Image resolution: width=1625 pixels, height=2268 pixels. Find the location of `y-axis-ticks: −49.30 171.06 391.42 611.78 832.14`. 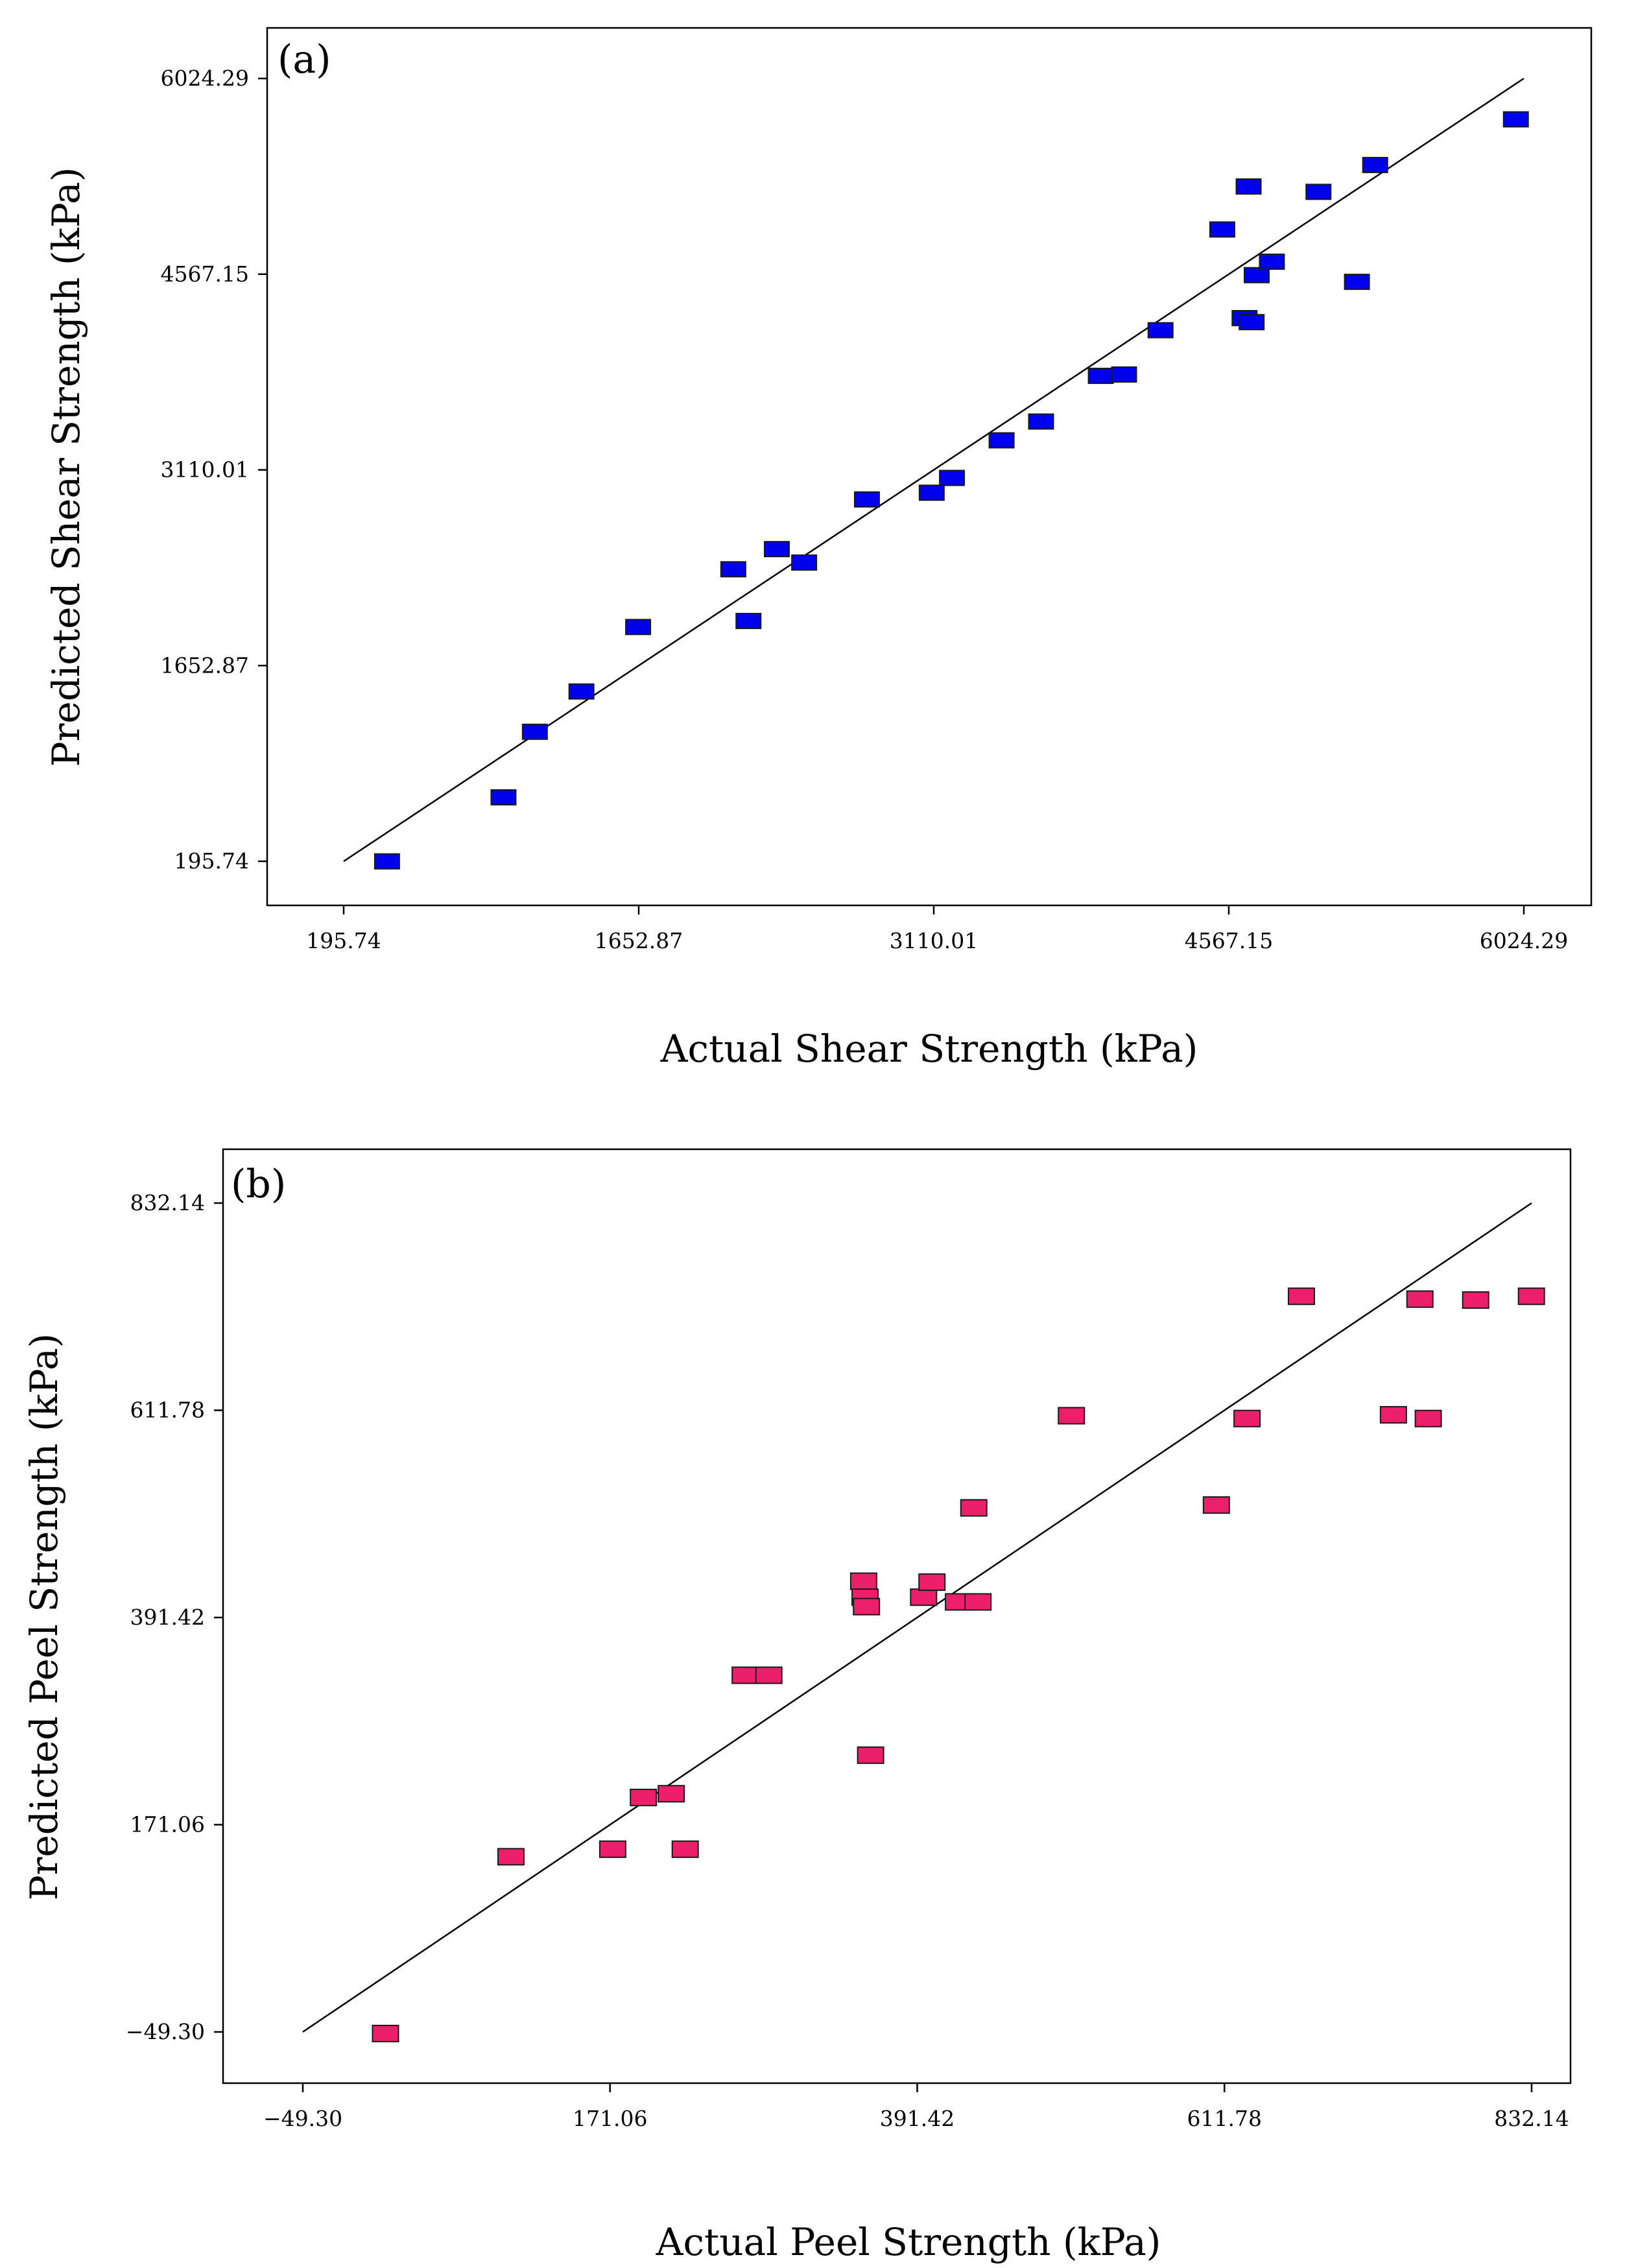

y-axis-ticks: −49.30 171.06 391.42 611.78 832.14 is located at coordinates (175, 1617).